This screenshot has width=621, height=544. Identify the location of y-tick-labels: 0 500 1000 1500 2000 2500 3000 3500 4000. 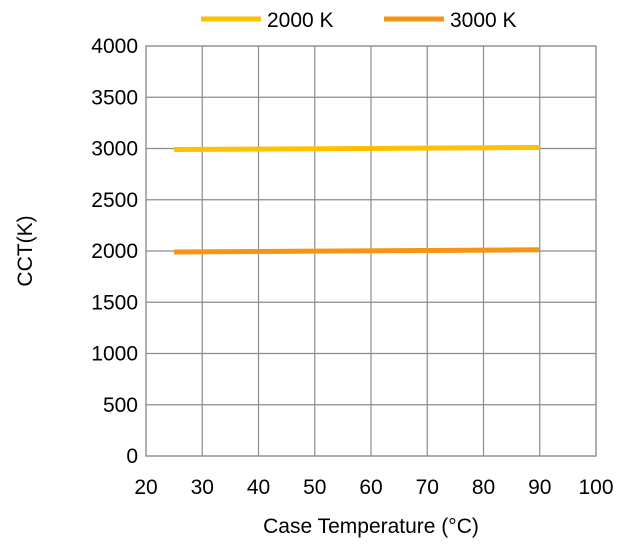
(114, 251).